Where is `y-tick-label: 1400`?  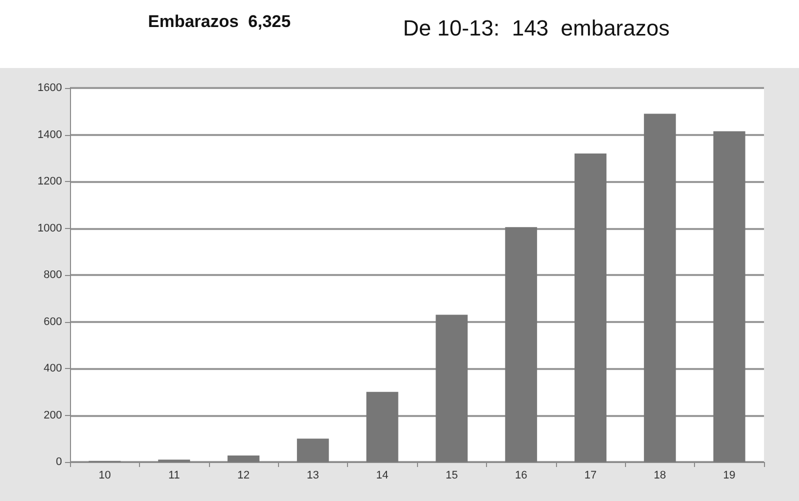 y-tick-label: 1400 is located at coordinates (50, 134).